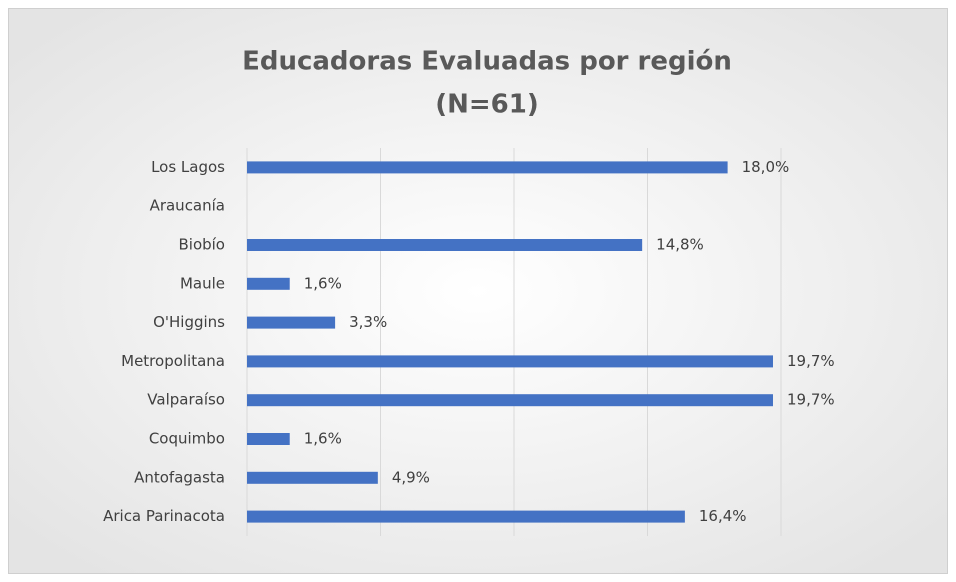  What do you see at coordinates (189, 322) in the screenshot?
I see `y-tick-label: O'Higgins` at bounding box center [189, 322].